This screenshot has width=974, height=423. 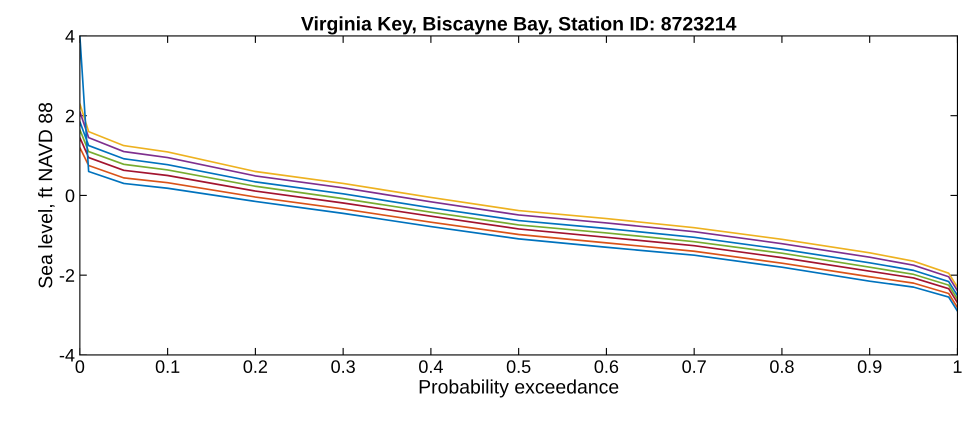 I want to click on x-tick-label: 0.2, so click(x=256, y=367).